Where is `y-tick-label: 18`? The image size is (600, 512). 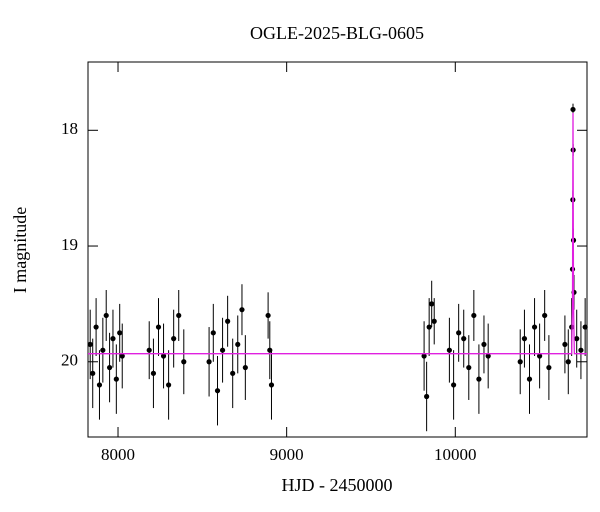
y-tick-label: 18 is located at coordinates (69, 128).